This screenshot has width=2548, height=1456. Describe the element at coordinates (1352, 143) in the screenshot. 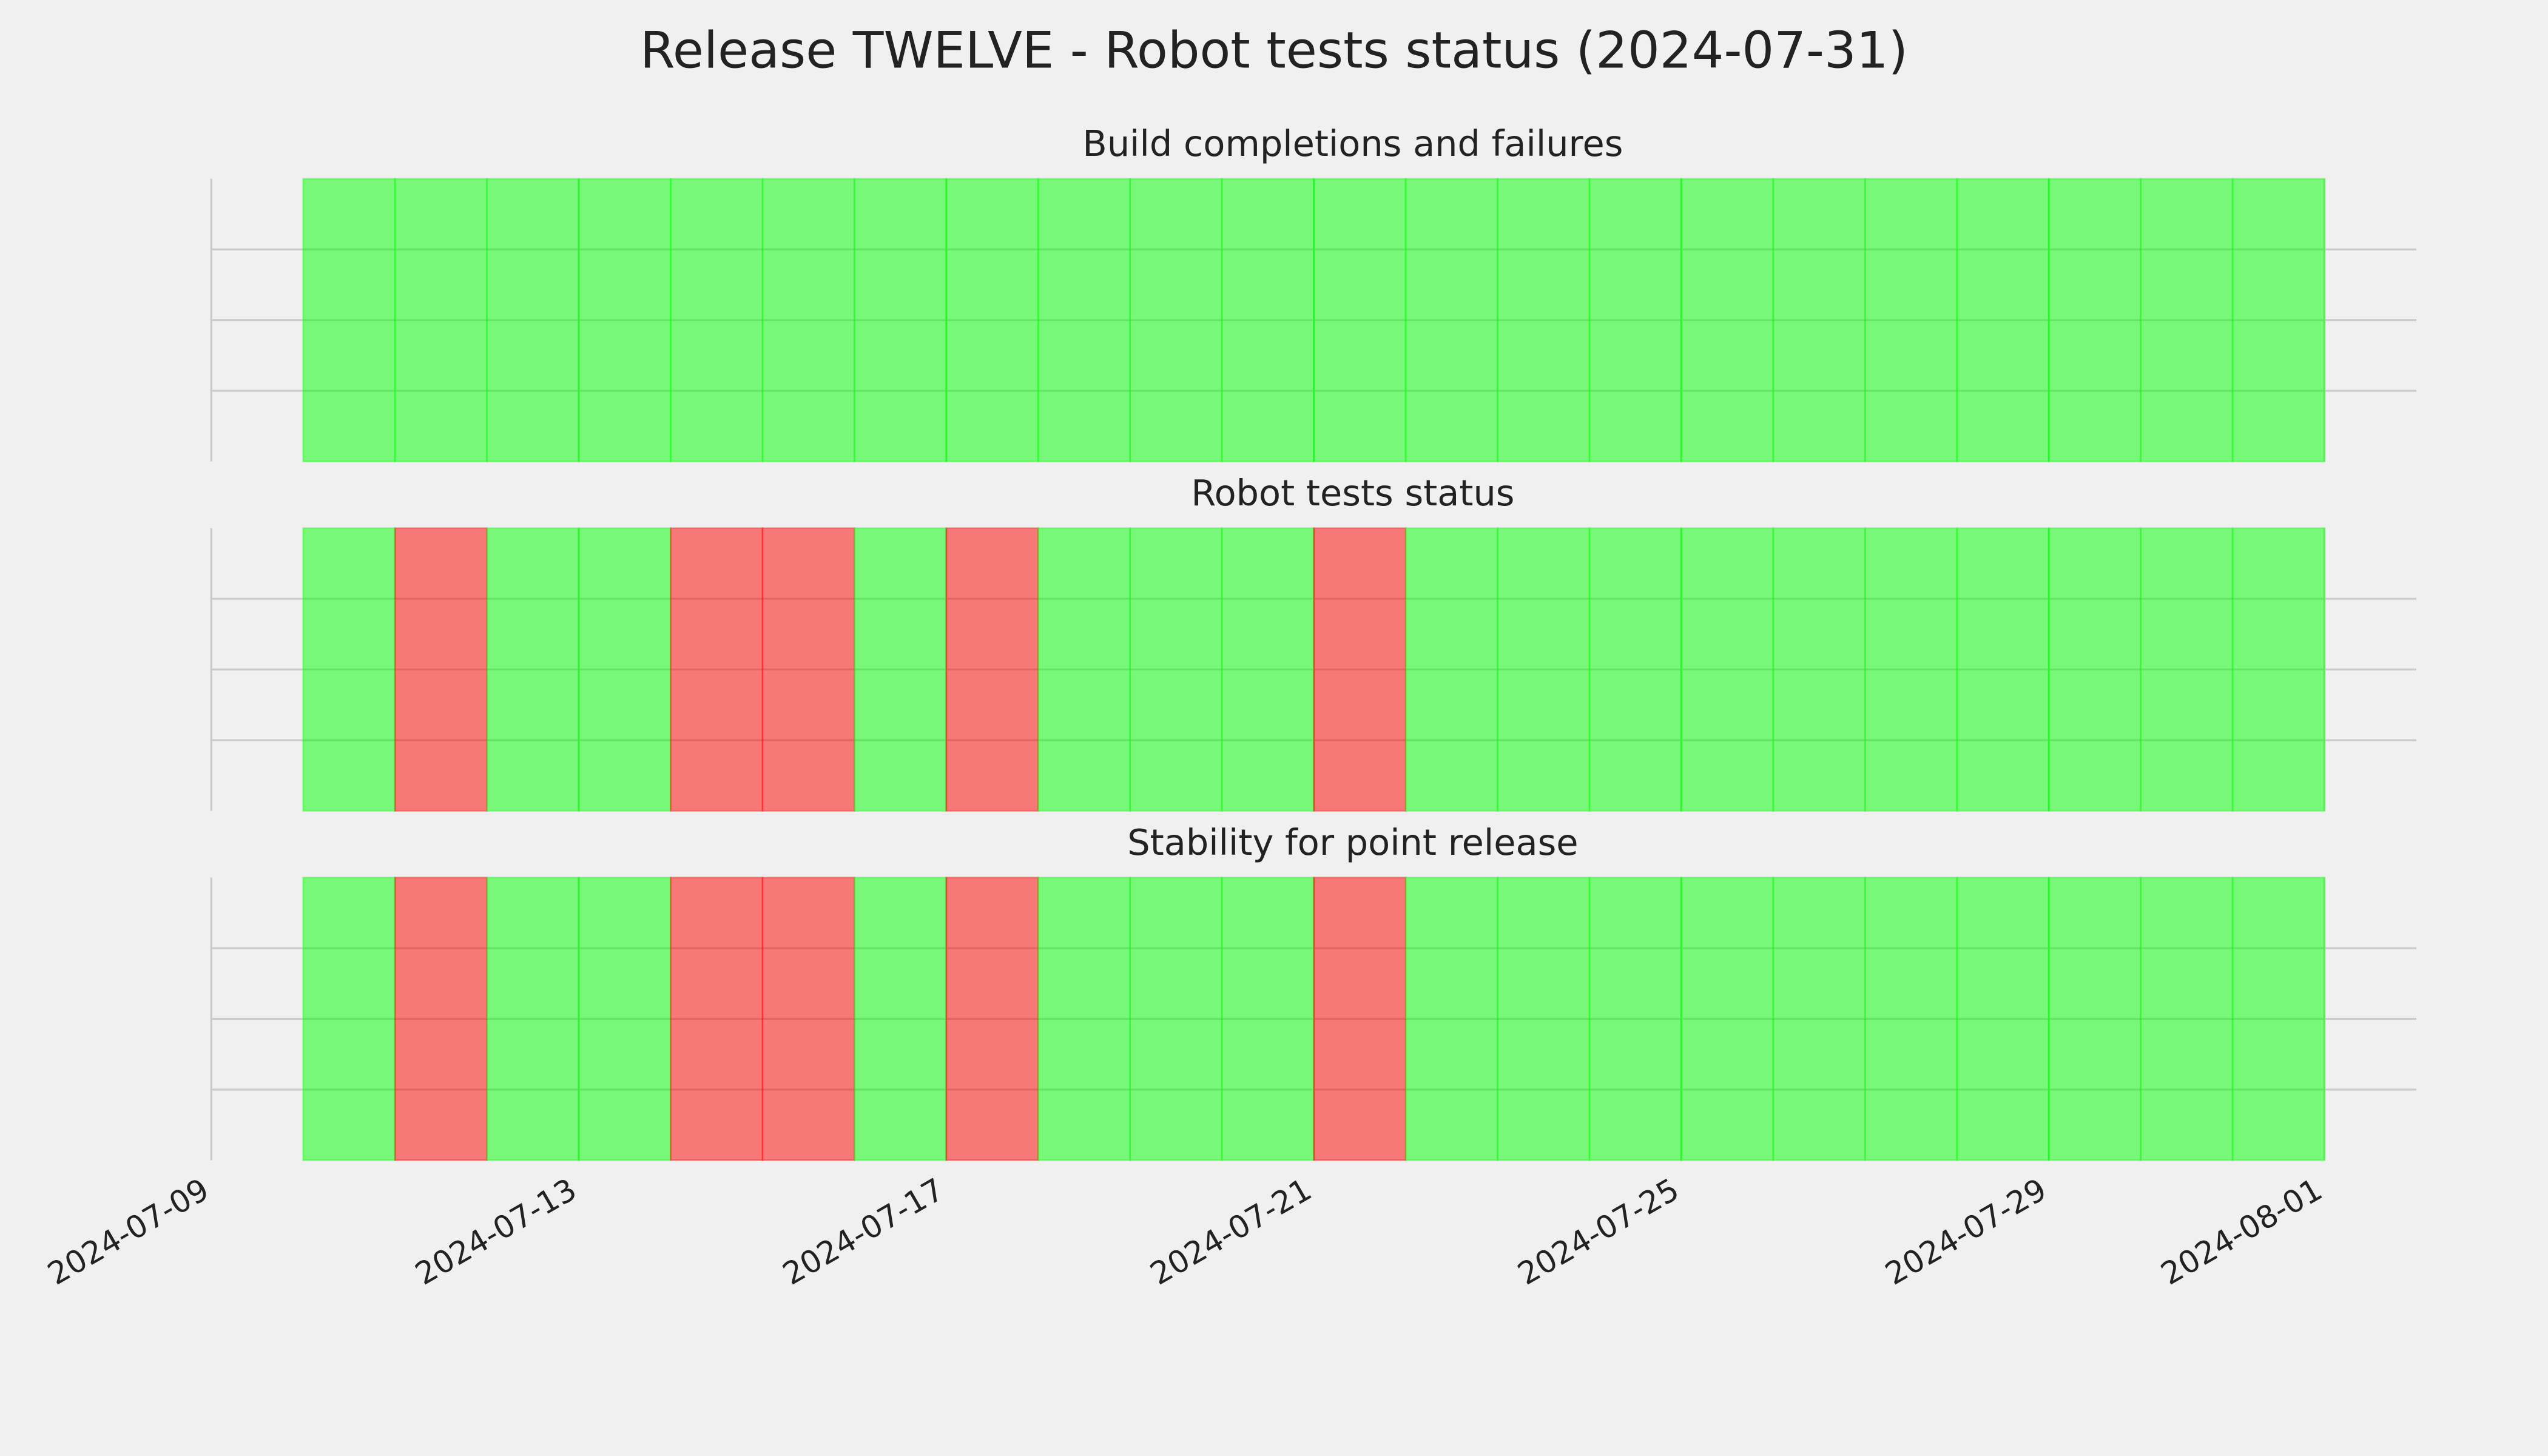

I see `subplot-title: Build completions and failures` at that location.